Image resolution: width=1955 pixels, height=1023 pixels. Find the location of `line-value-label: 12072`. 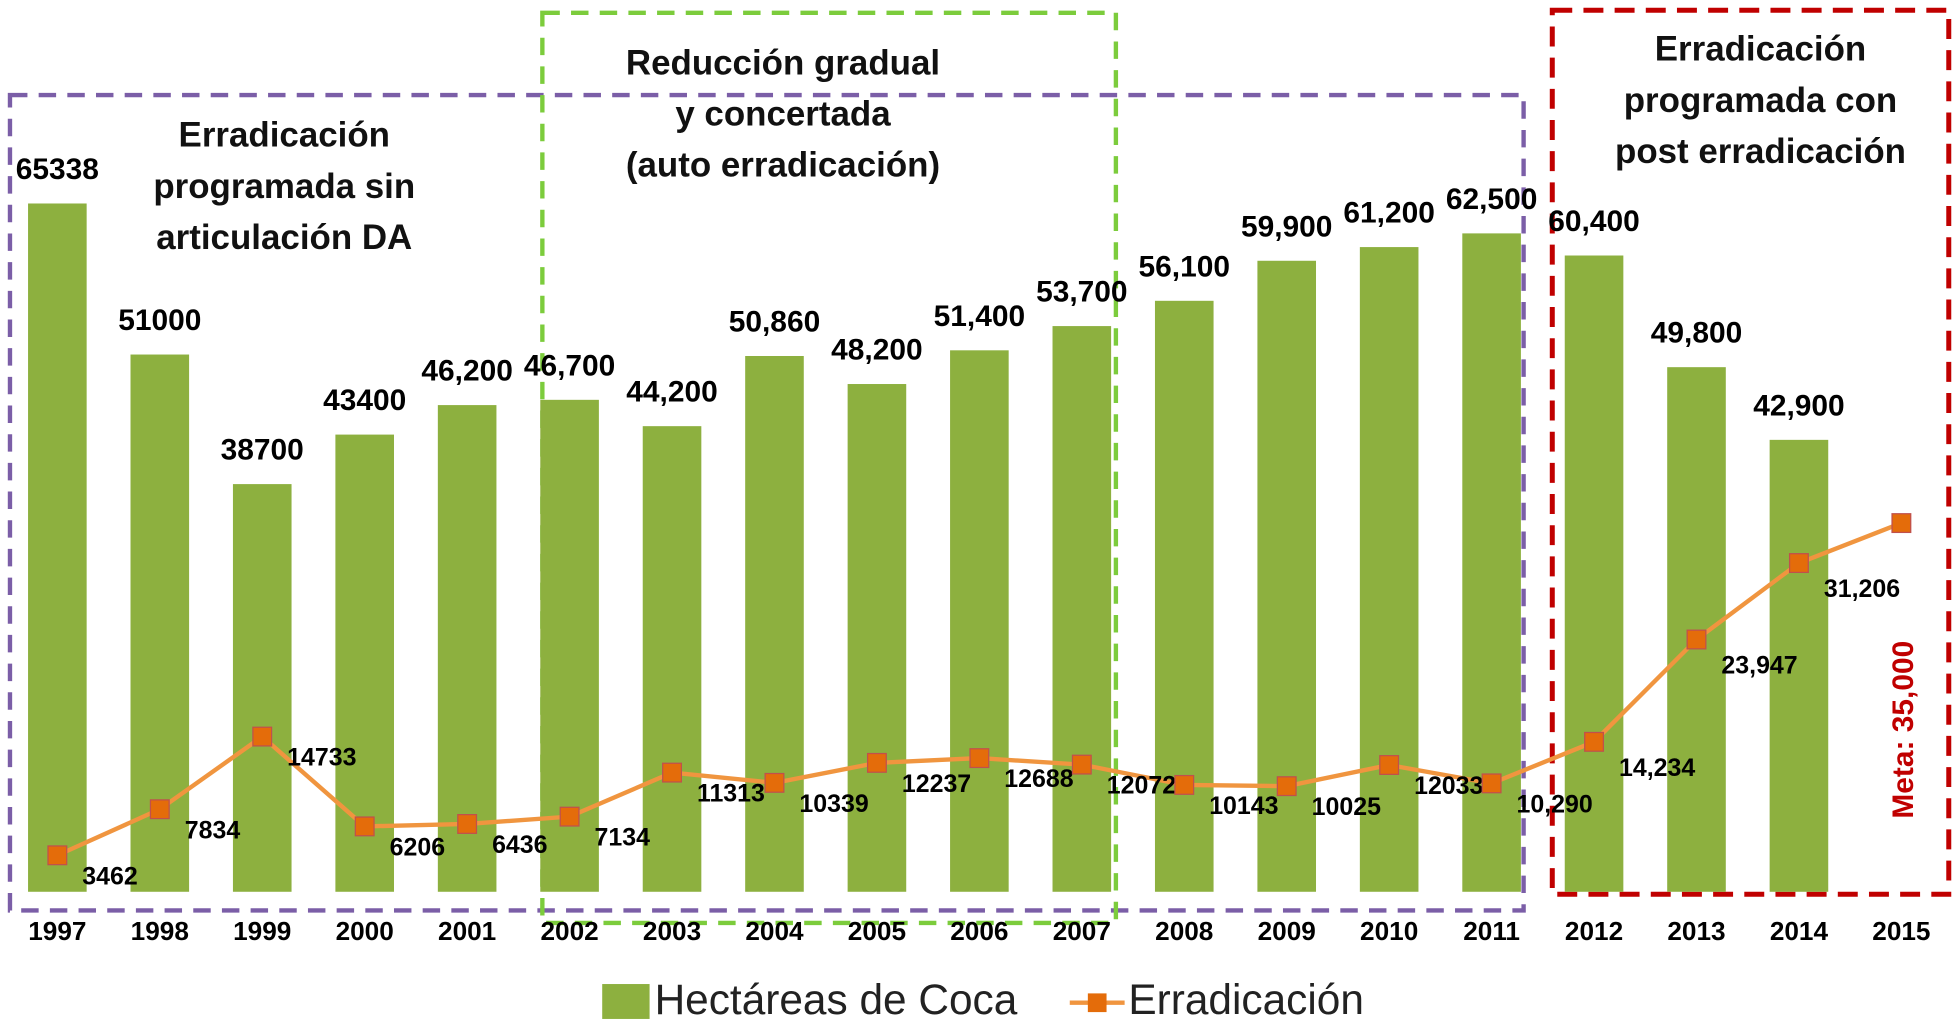

line-value-label: 12072 is located at coordinates (1141, 786).